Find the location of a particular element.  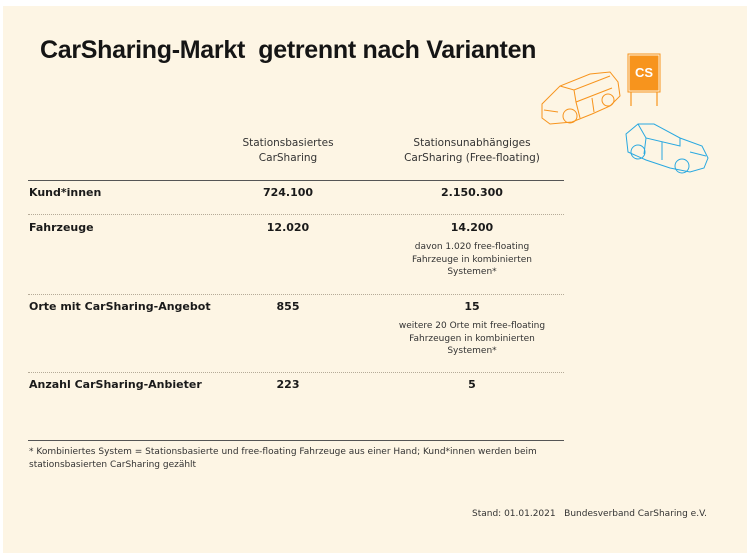

providers-free-value: 5 is located at coordinates (472, 384).